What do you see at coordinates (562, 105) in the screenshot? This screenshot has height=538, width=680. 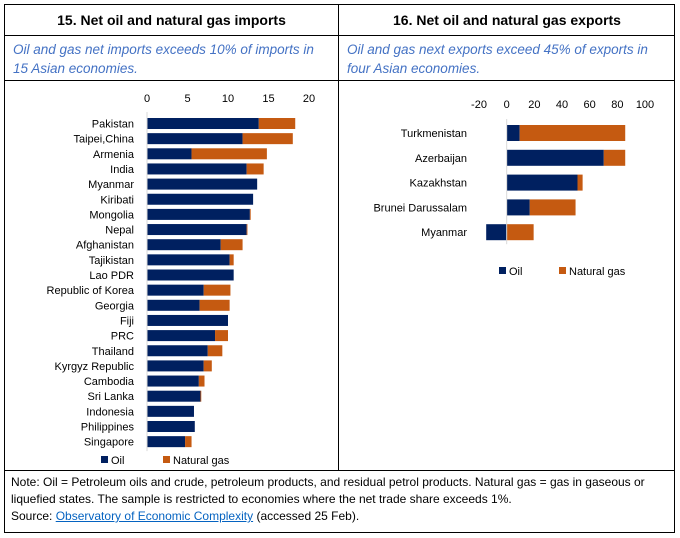 I see `x-tick-label: 40` at bounding box center [562, 105].